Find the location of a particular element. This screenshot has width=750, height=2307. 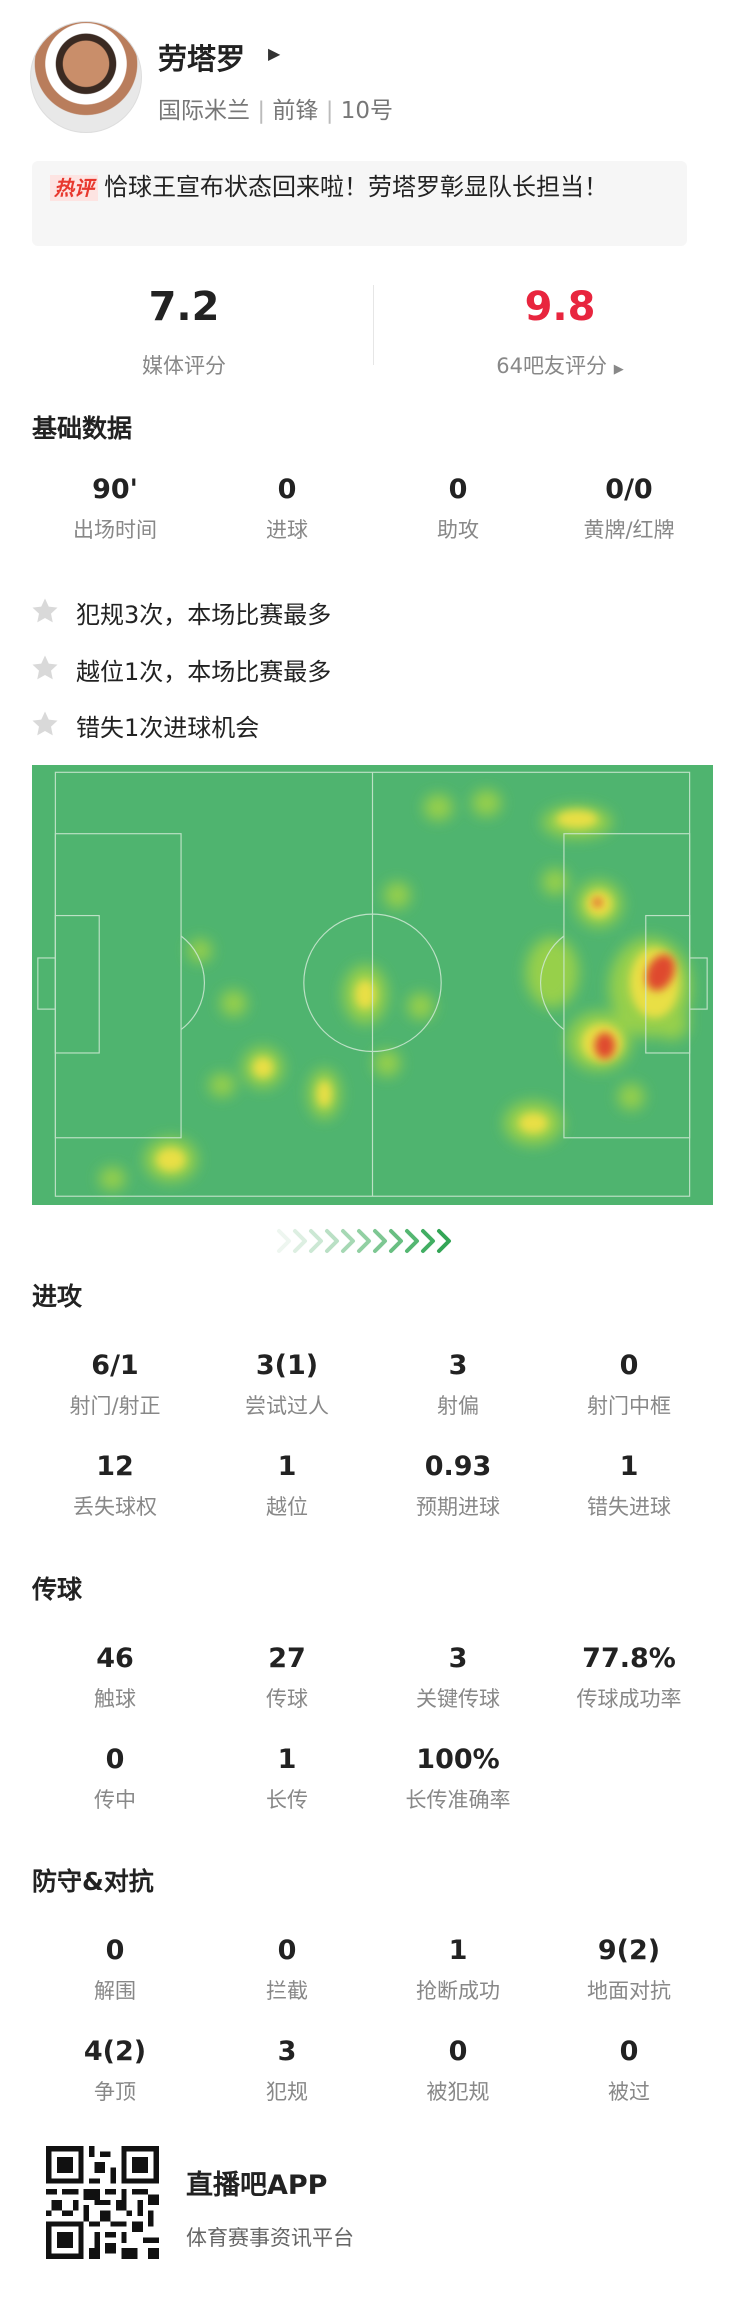

divider is located at coordinates (373, 325).